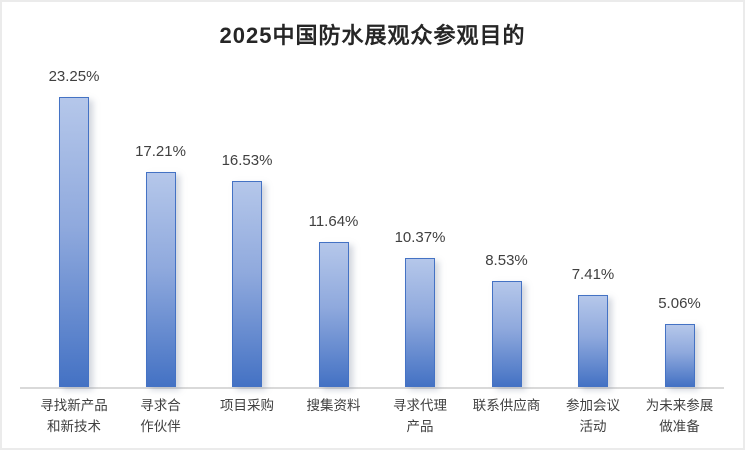 This screenshot has height=450, width=745. What do you see at coordinates (679, 416) in the screenshot?
I see `category-label: 为未来参展 做准备` at bounding box center [679, 416].